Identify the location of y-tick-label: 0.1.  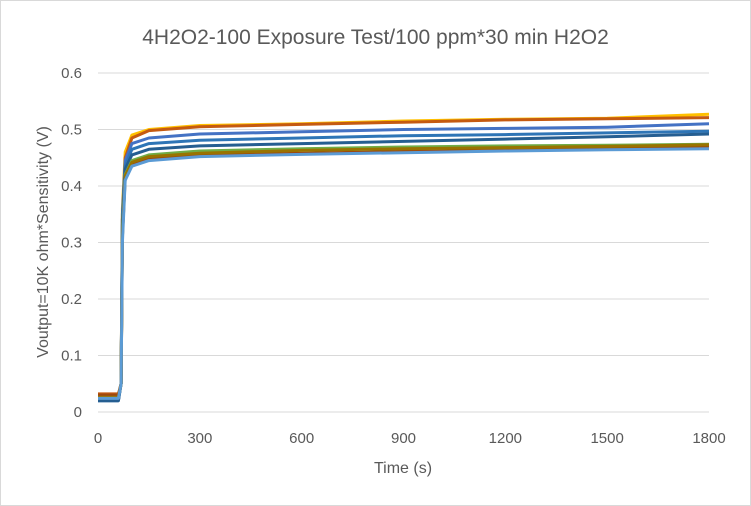
(71, 356).